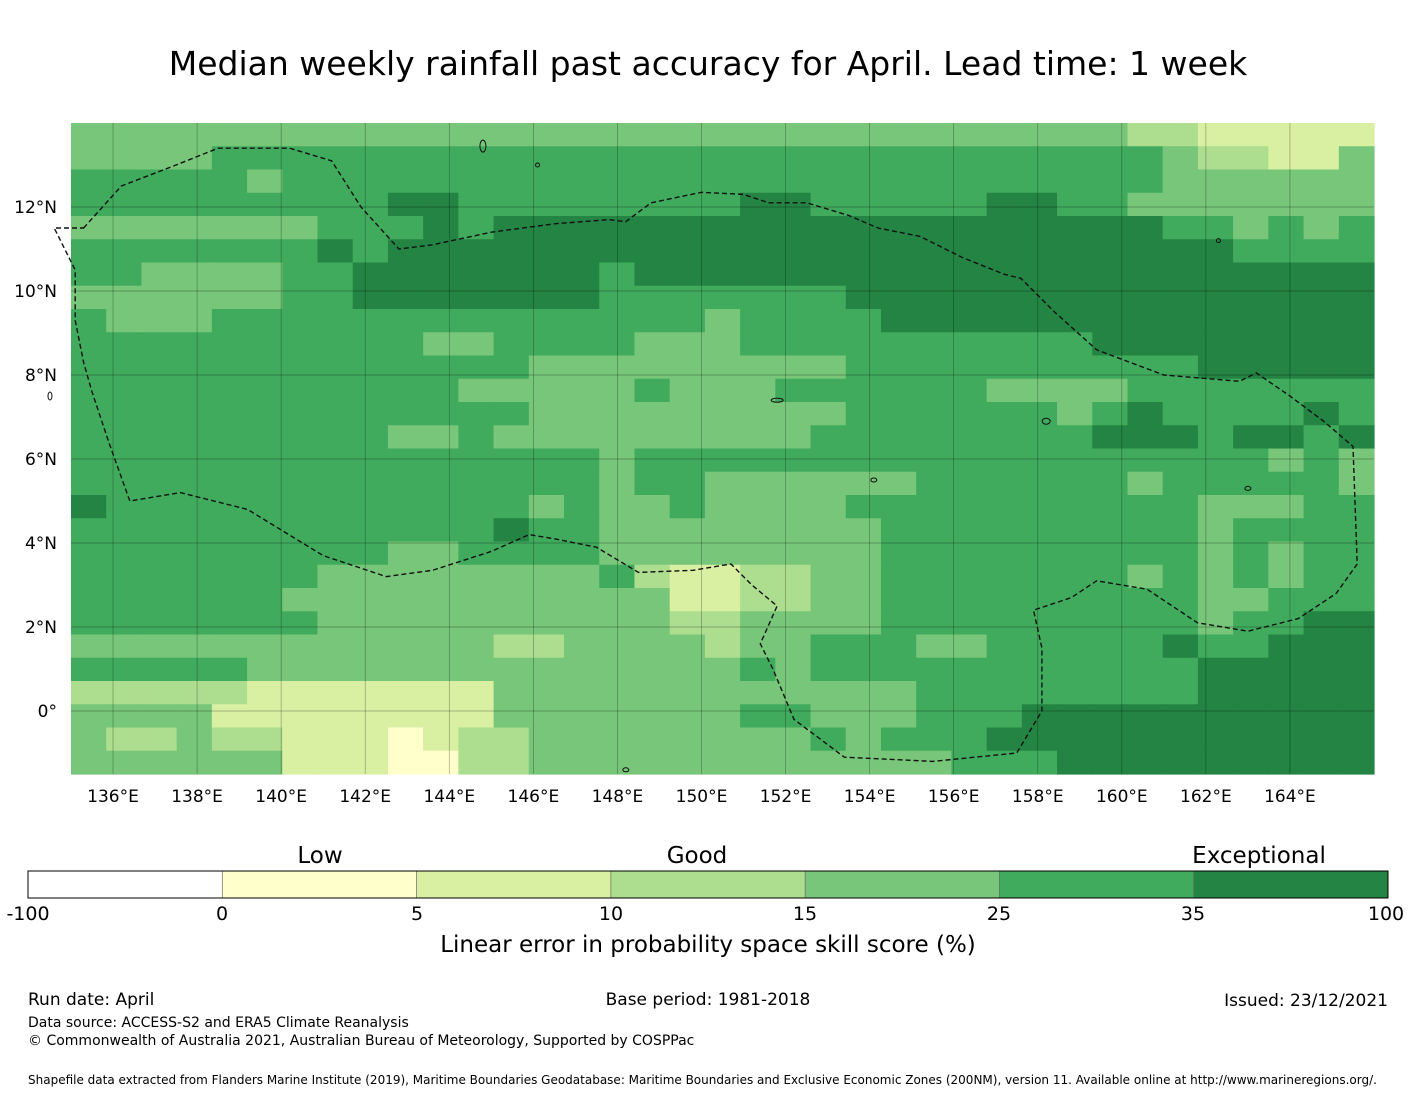 Image resolution: width=1416 pixels, height=1095 pixels. Describe the element at coordinates (626, 770) in the screenshot. I see `island-outline` at that location.